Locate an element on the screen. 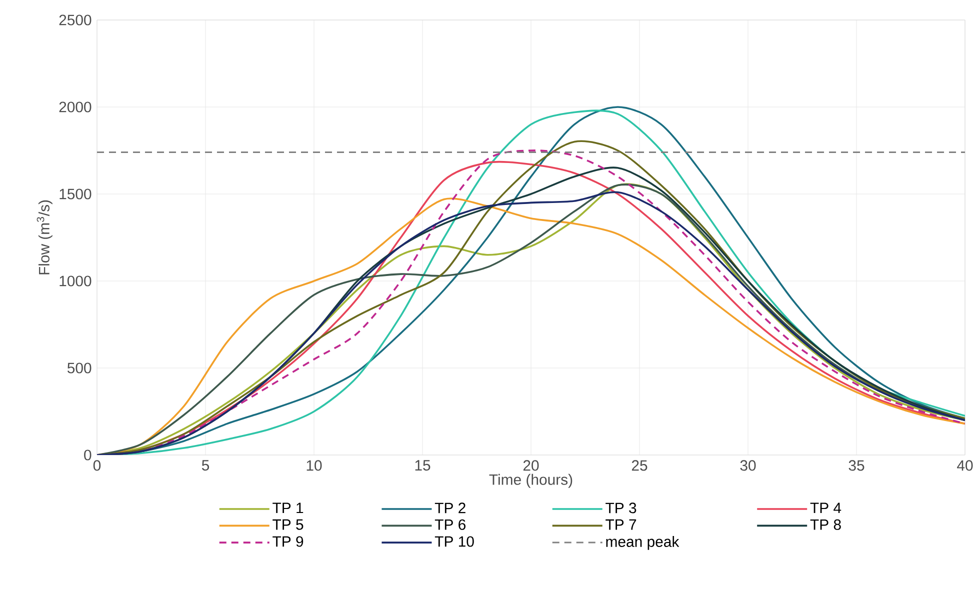  x-tick-label: 35 is located at coordinates (856, 465).